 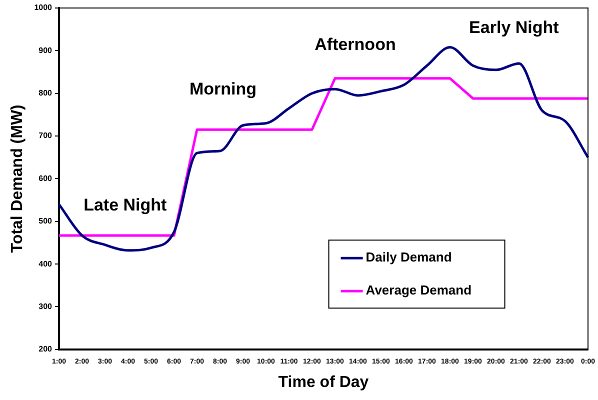 What do you see at coordinates (45, 135) in the screenshot?
I see `y-tick-label: 700` at bounding box center [45, 135].